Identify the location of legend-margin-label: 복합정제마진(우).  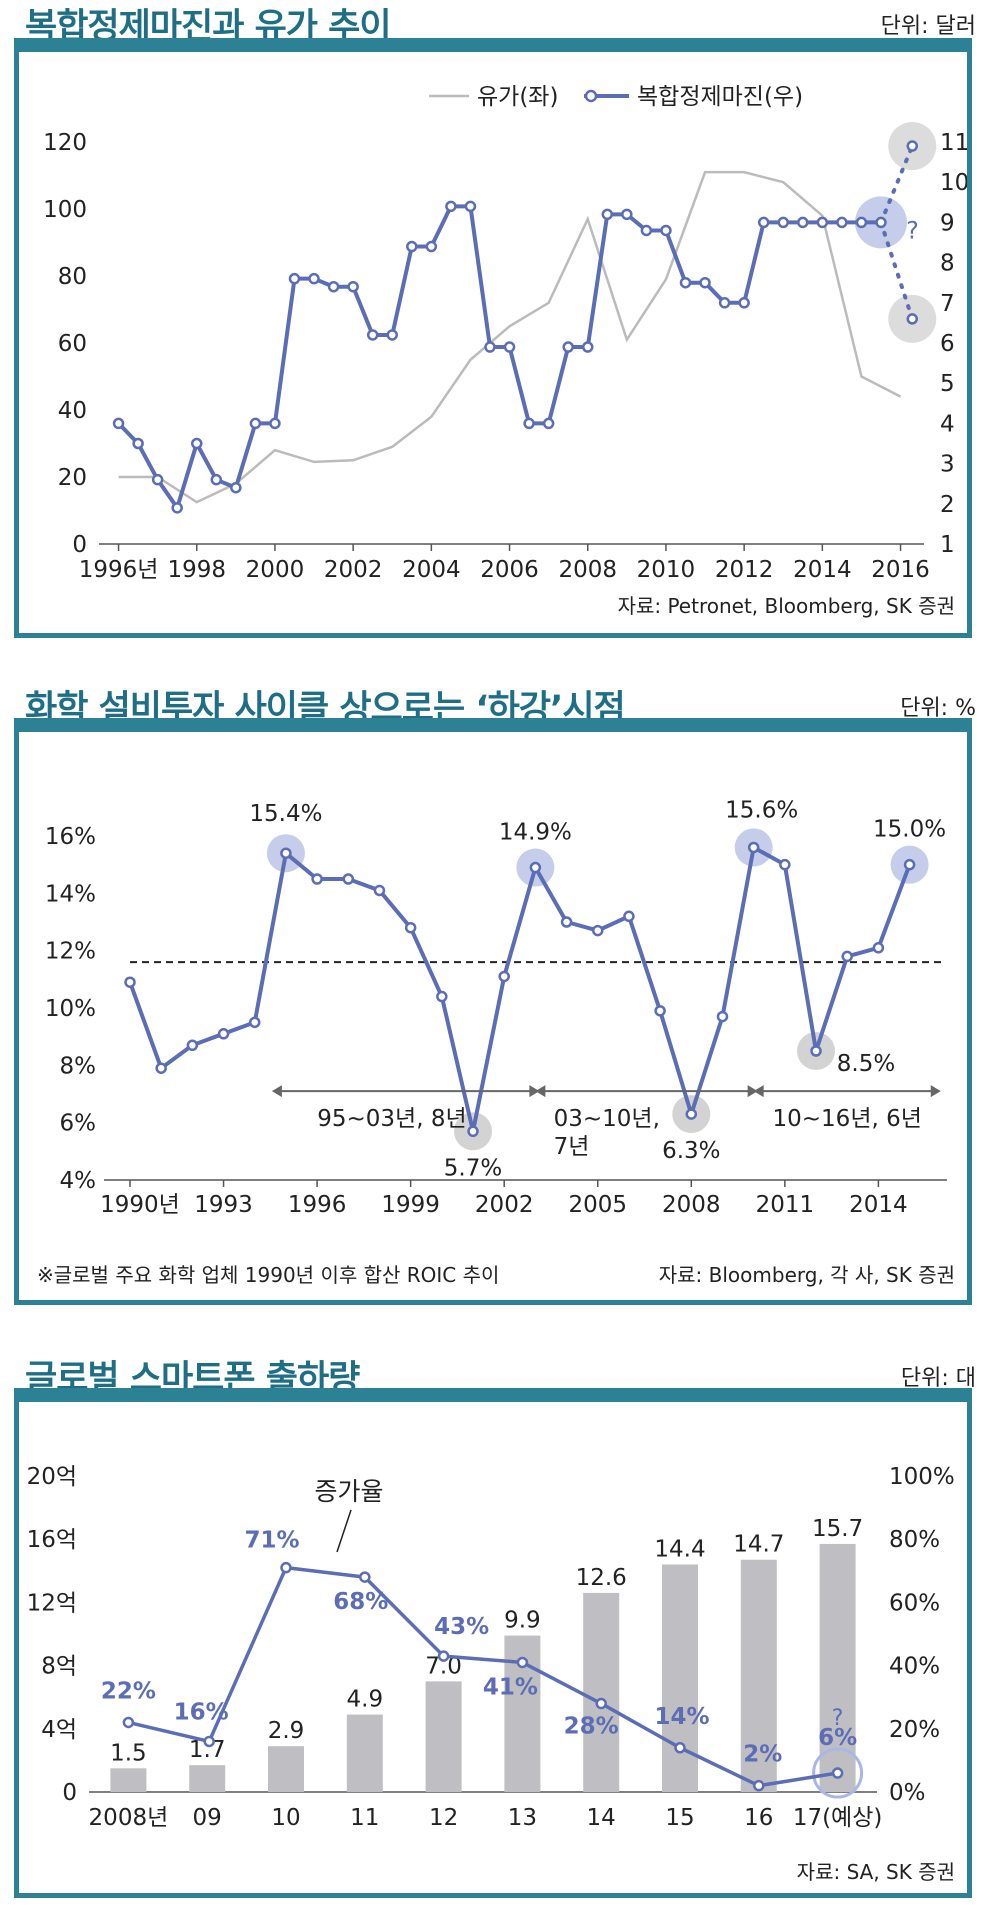
(720, 97).